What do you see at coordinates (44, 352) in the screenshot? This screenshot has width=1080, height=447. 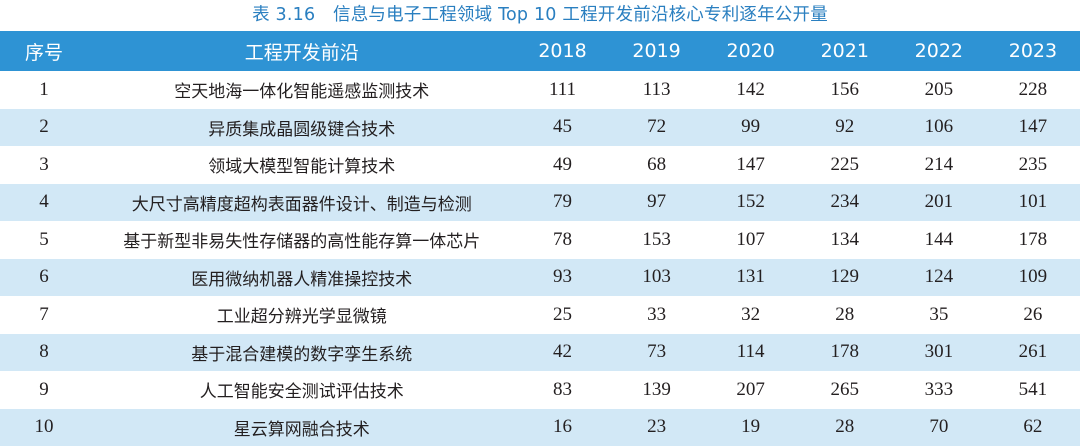 I see `row-index: 8` at bounding box center [44, 352].